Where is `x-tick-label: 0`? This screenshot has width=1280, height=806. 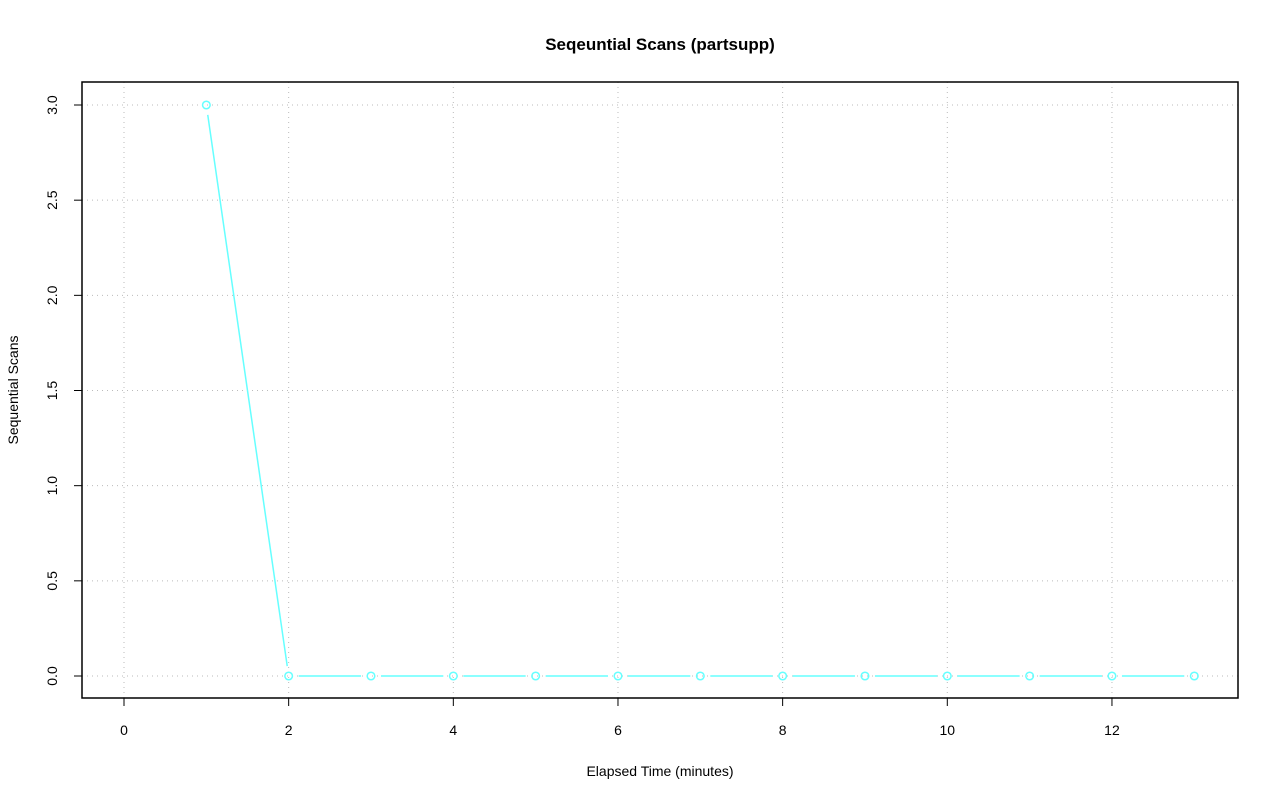
x-tick-label: 0 is located at coordinates (124, 730).